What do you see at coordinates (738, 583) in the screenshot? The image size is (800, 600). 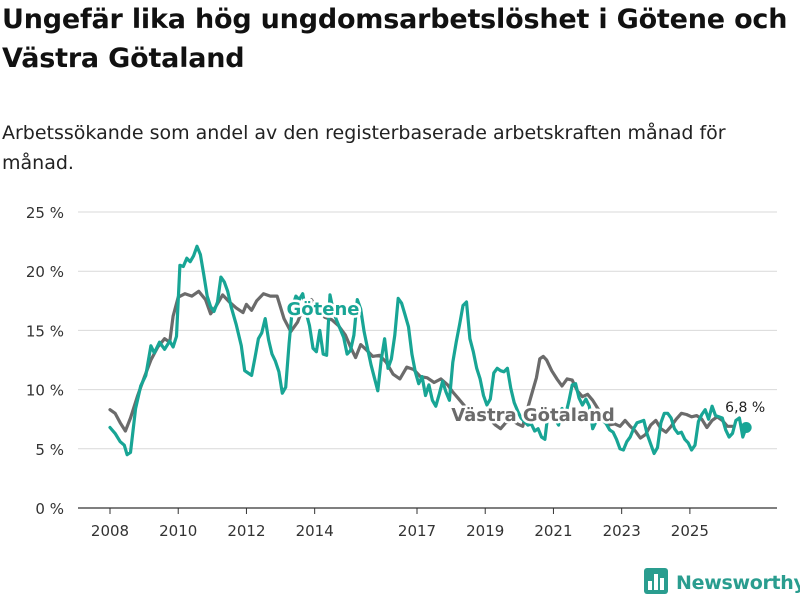 I see `brand-name: Newsworthy` at bounding box center [738, 583].